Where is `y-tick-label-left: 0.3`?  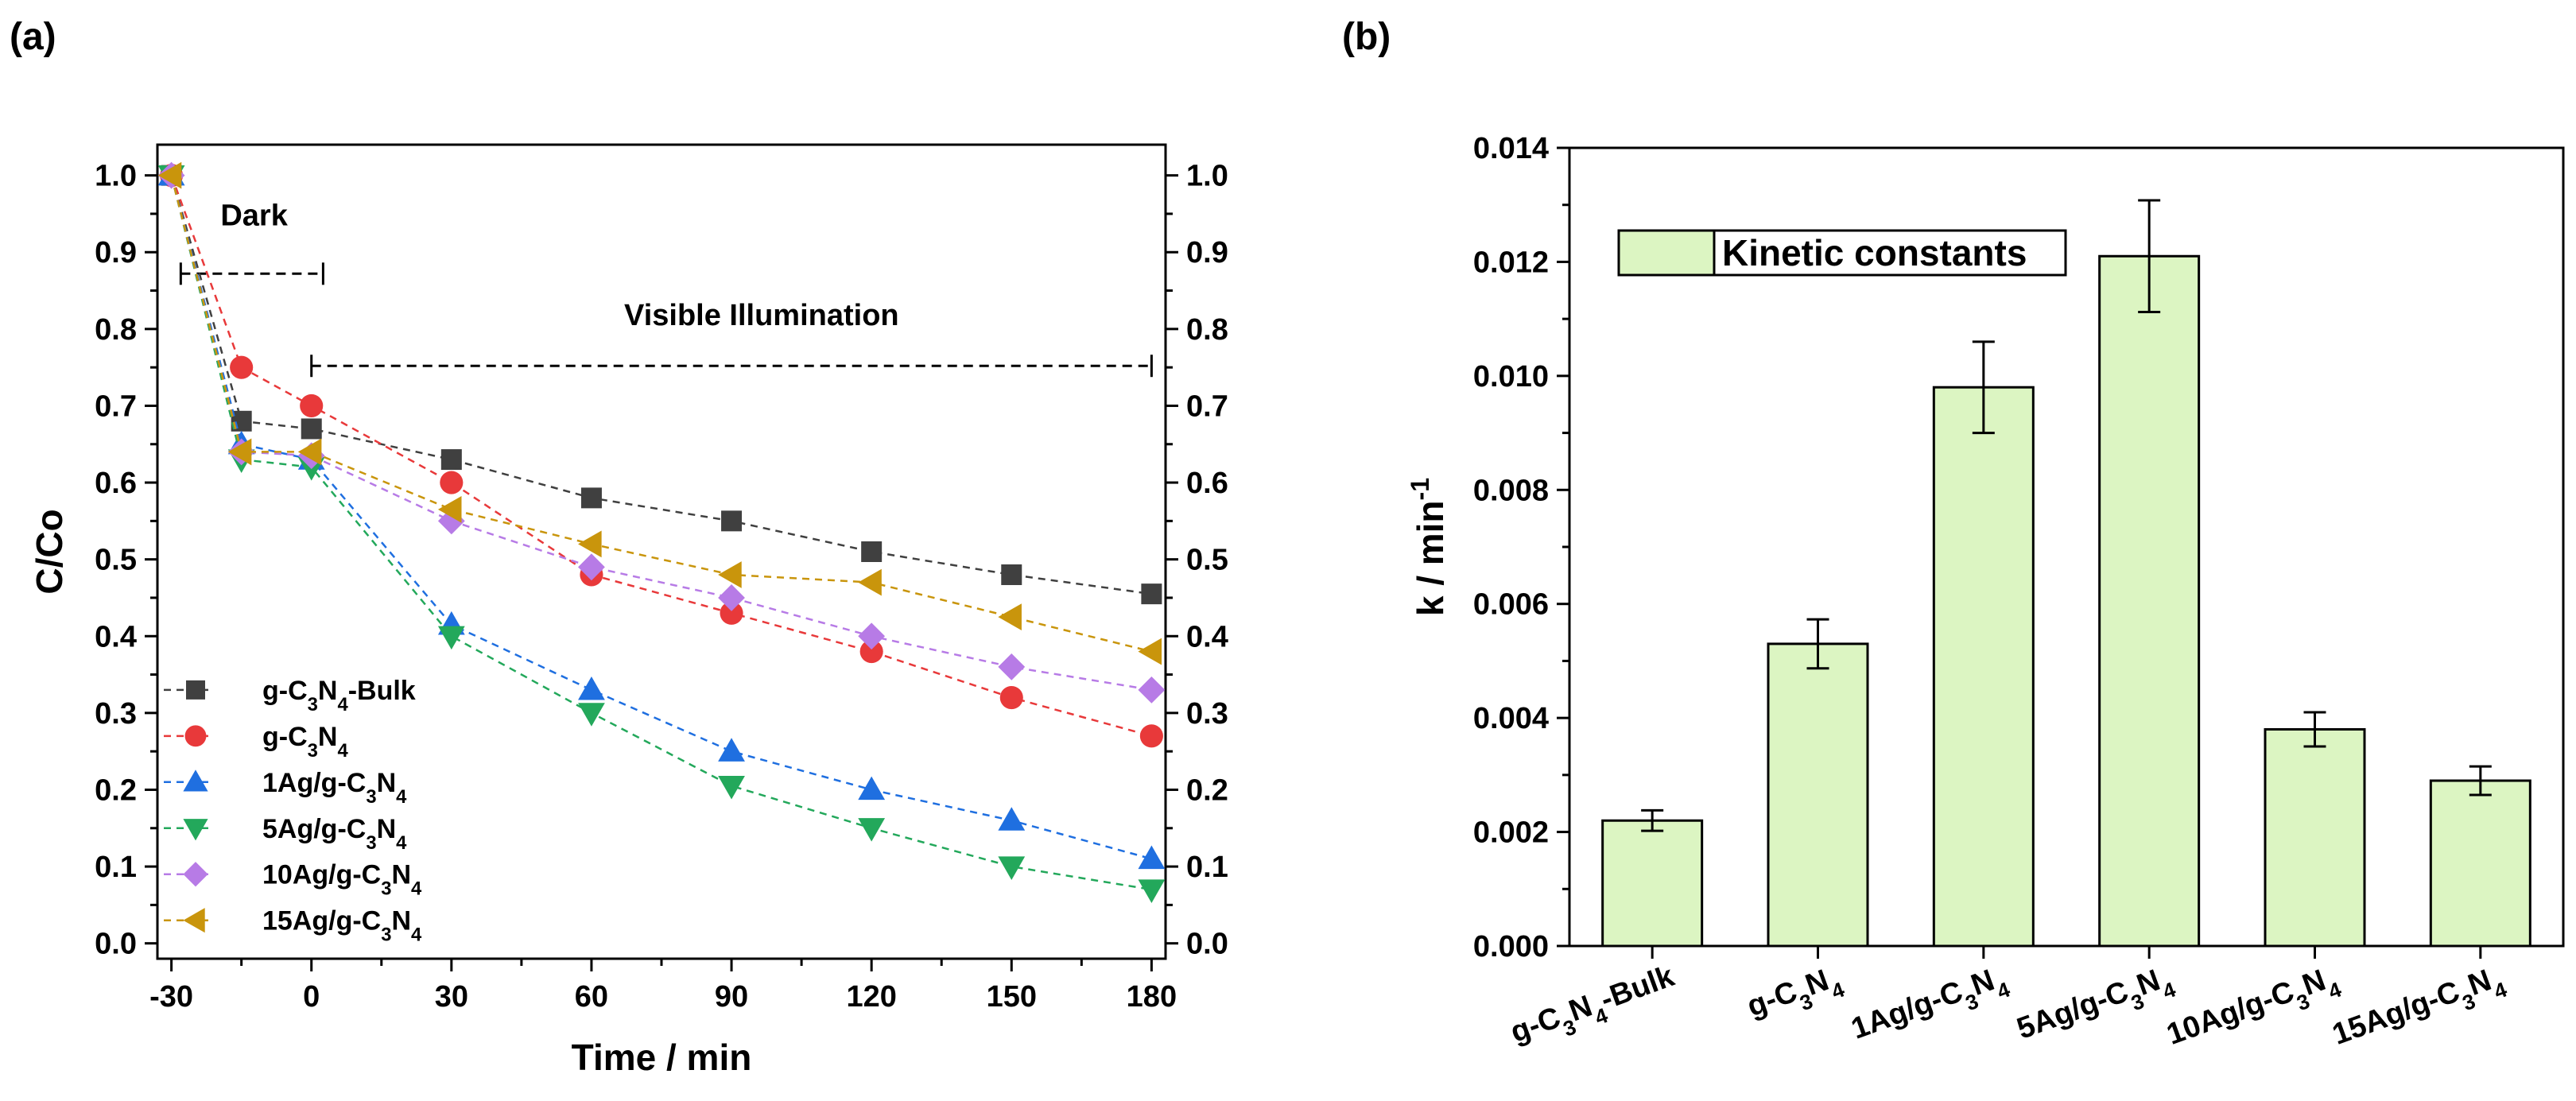
y-tick-label-left: 0.3 is located at coordinates (116, 714).